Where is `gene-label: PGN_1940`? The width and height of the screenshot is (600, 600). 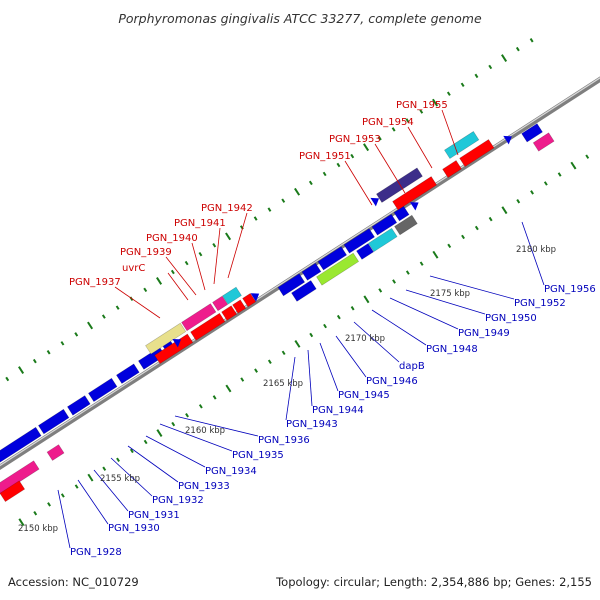 gene-label: PGN_1940 is located at coordinates (172, 238).